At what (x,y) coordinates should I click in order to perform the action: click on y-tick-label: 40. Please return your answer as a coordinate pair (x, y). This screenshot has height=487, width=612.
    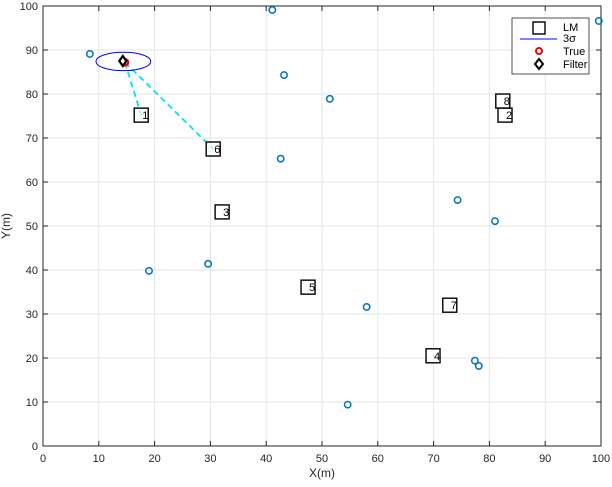
    Looking at the image, I should click on (32, 271).